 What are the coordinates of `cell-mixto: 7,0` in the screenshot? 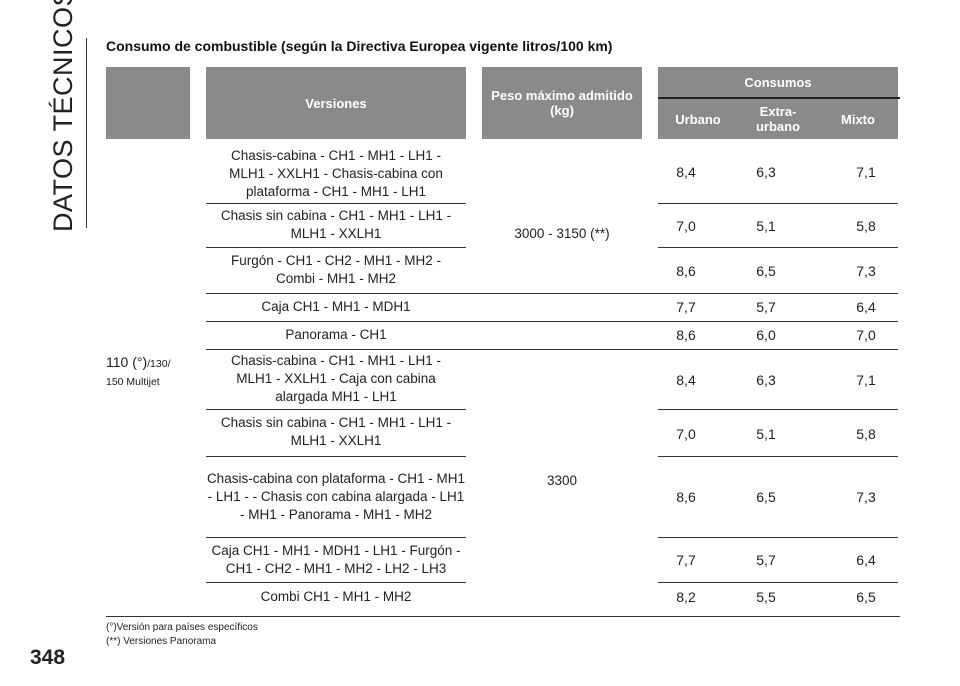 It's located at (866, 335).